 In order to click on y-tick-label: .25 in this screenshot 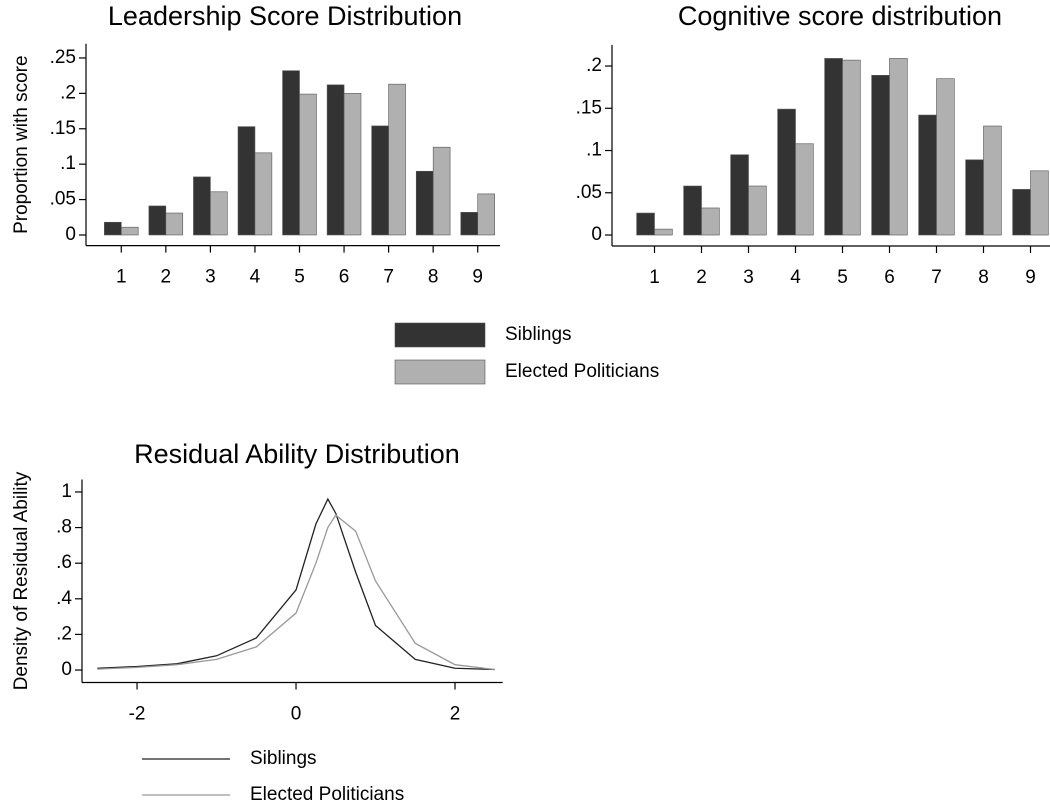, I will do `click(63, 57)`.